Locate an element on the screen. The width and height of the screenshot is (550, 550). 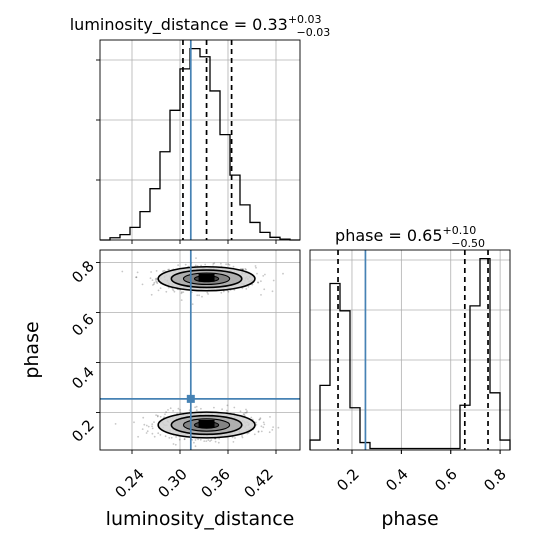
y-tick-label: 0.2 is located at coordinates (83, 431).